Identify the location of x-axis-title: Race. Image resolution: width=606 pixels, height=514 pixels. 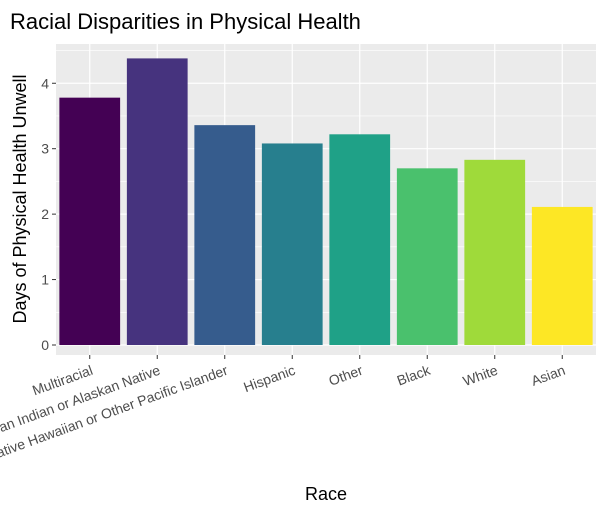
(326, 494).